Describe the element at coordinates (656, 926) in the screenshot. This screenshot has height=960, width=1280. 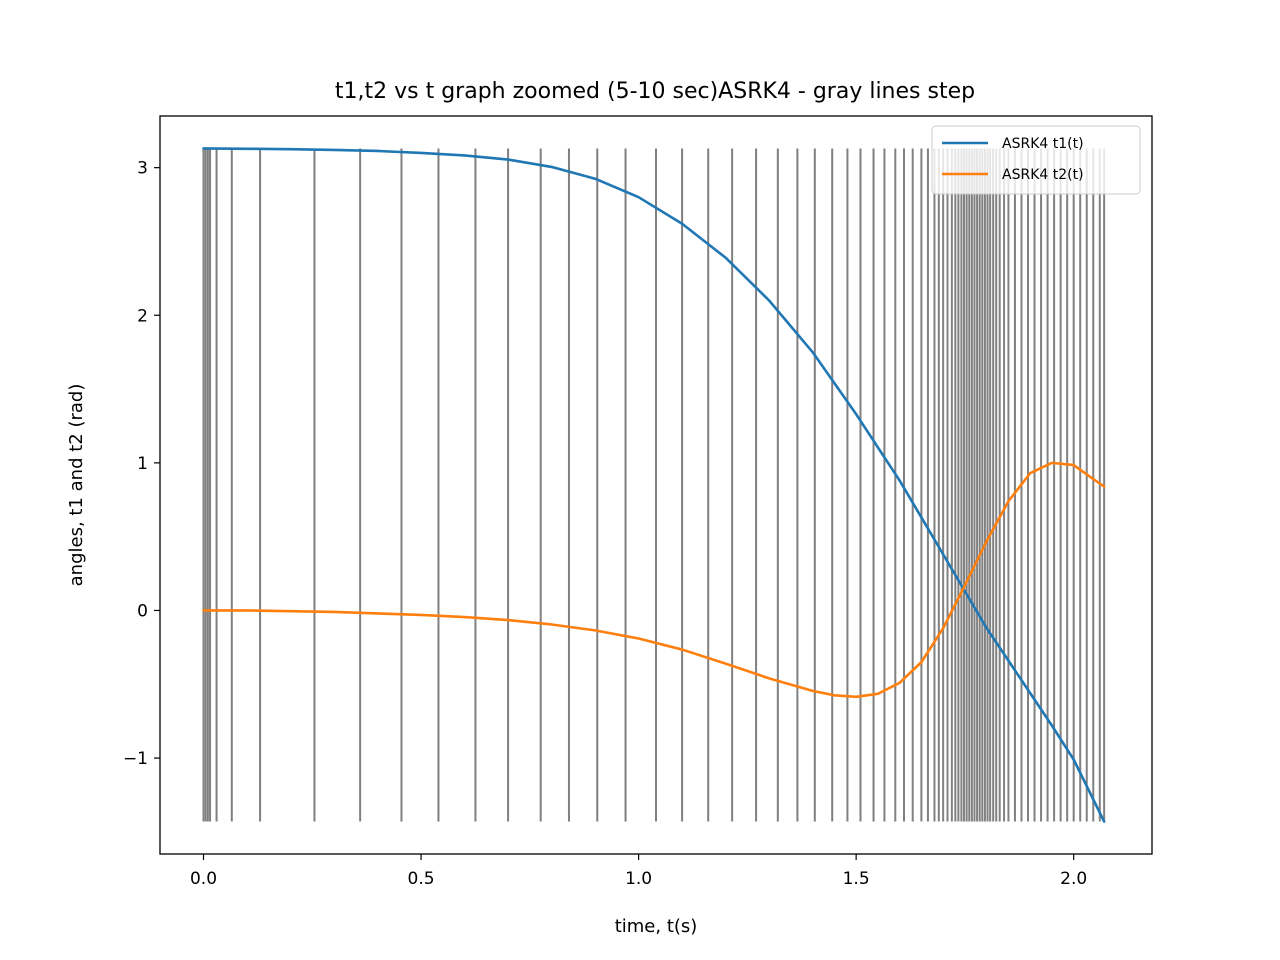
I see `x-axis-label: time, t(s)` at that location.